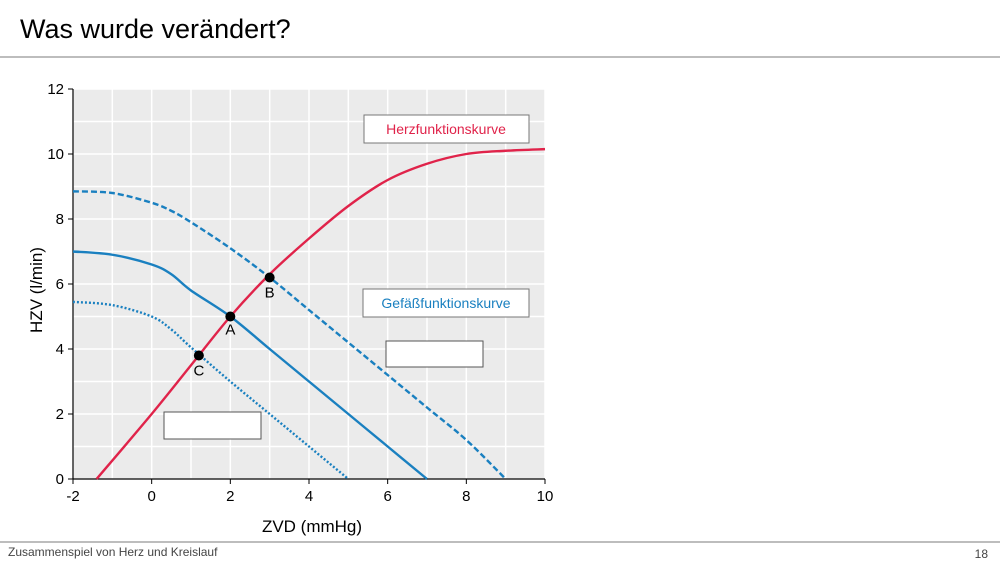 This screenshot has height=563, width=1000. I want to click on y-tick-label: 2, so click(60, 414).